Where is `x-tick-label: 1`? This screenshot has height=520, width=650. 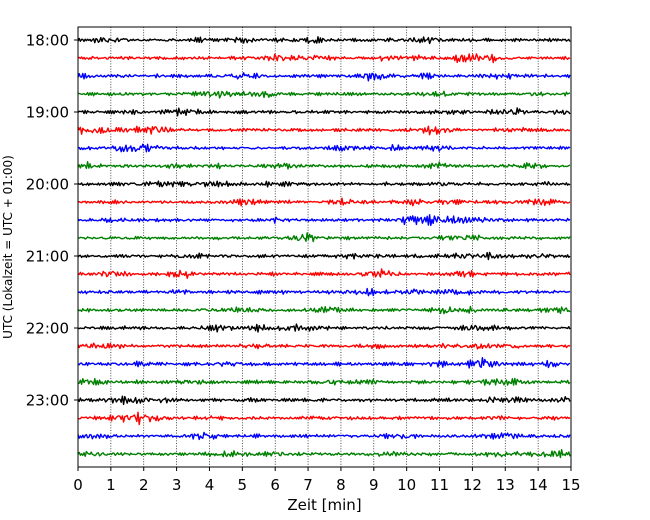
x-tick-label: 1 is located at coordinates (111, 485).